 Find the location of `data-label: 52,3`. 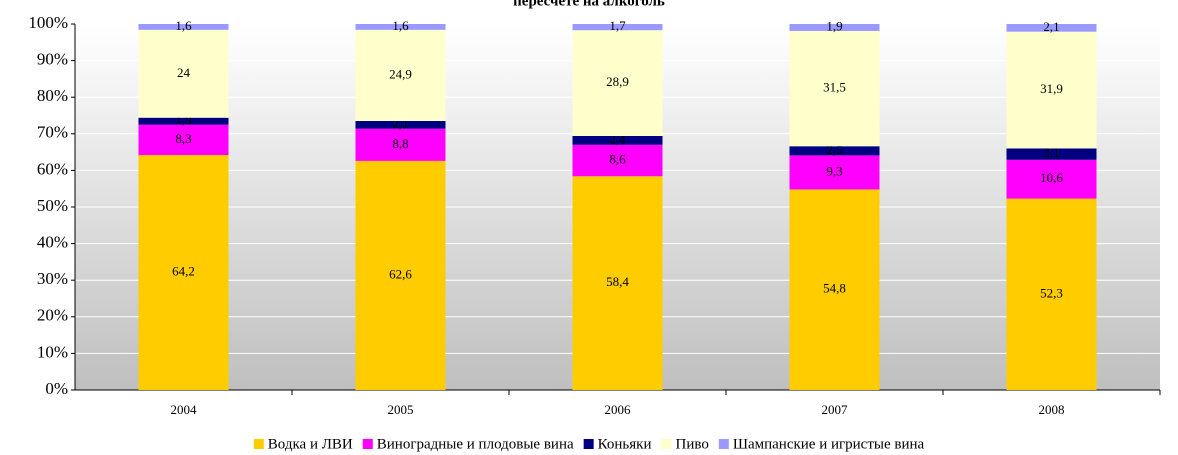

data-label: 52,3 is located at coordinates (1051, 292).